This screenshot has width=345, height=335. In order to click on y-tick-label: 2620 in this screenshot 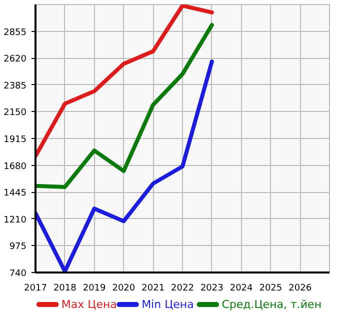, I will do `click(15, 59)`.